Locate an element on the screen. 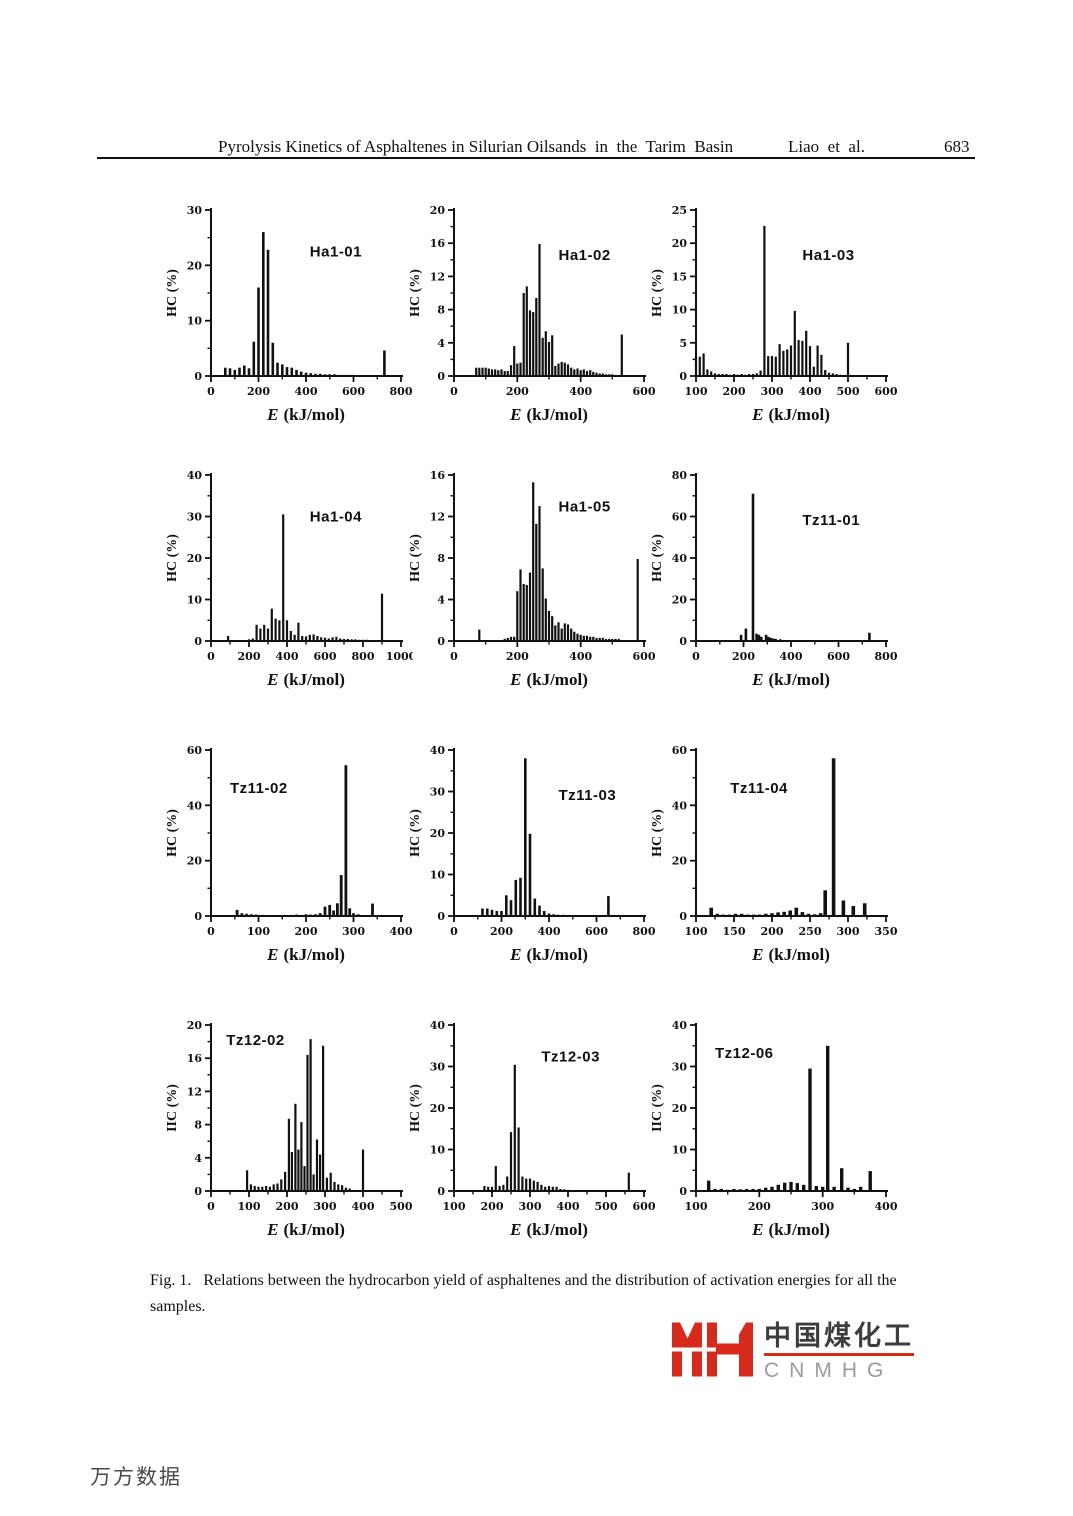 The width and height of the screenshot is (1073, 1516). x-tick-label: 350 is located at coordinates (886, 931).